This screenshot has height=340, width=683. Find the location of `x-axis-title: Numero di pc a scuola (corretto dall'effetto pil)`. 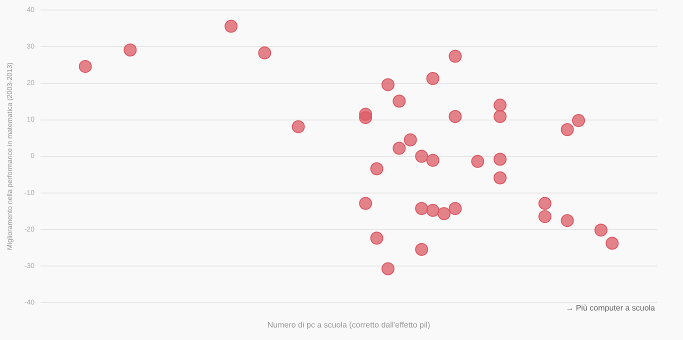

x-axis-title: Numero di pc a scuola (corretto dall'effetto pil) is located at coordinates (348, 325).